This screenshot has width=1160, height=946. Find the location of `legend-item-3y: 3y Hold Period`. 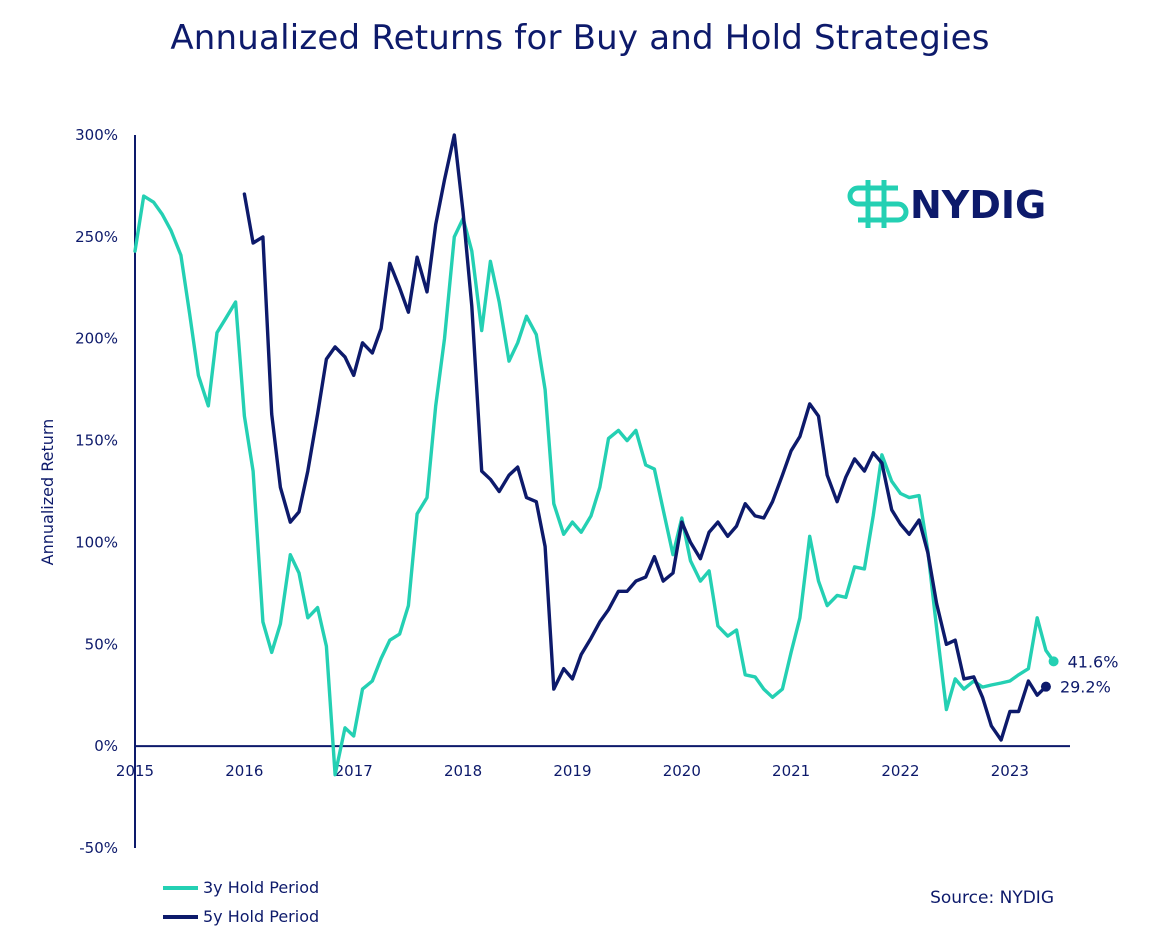

legend-item-3y: 3y Hold Period is located at coordinates (241, 887).